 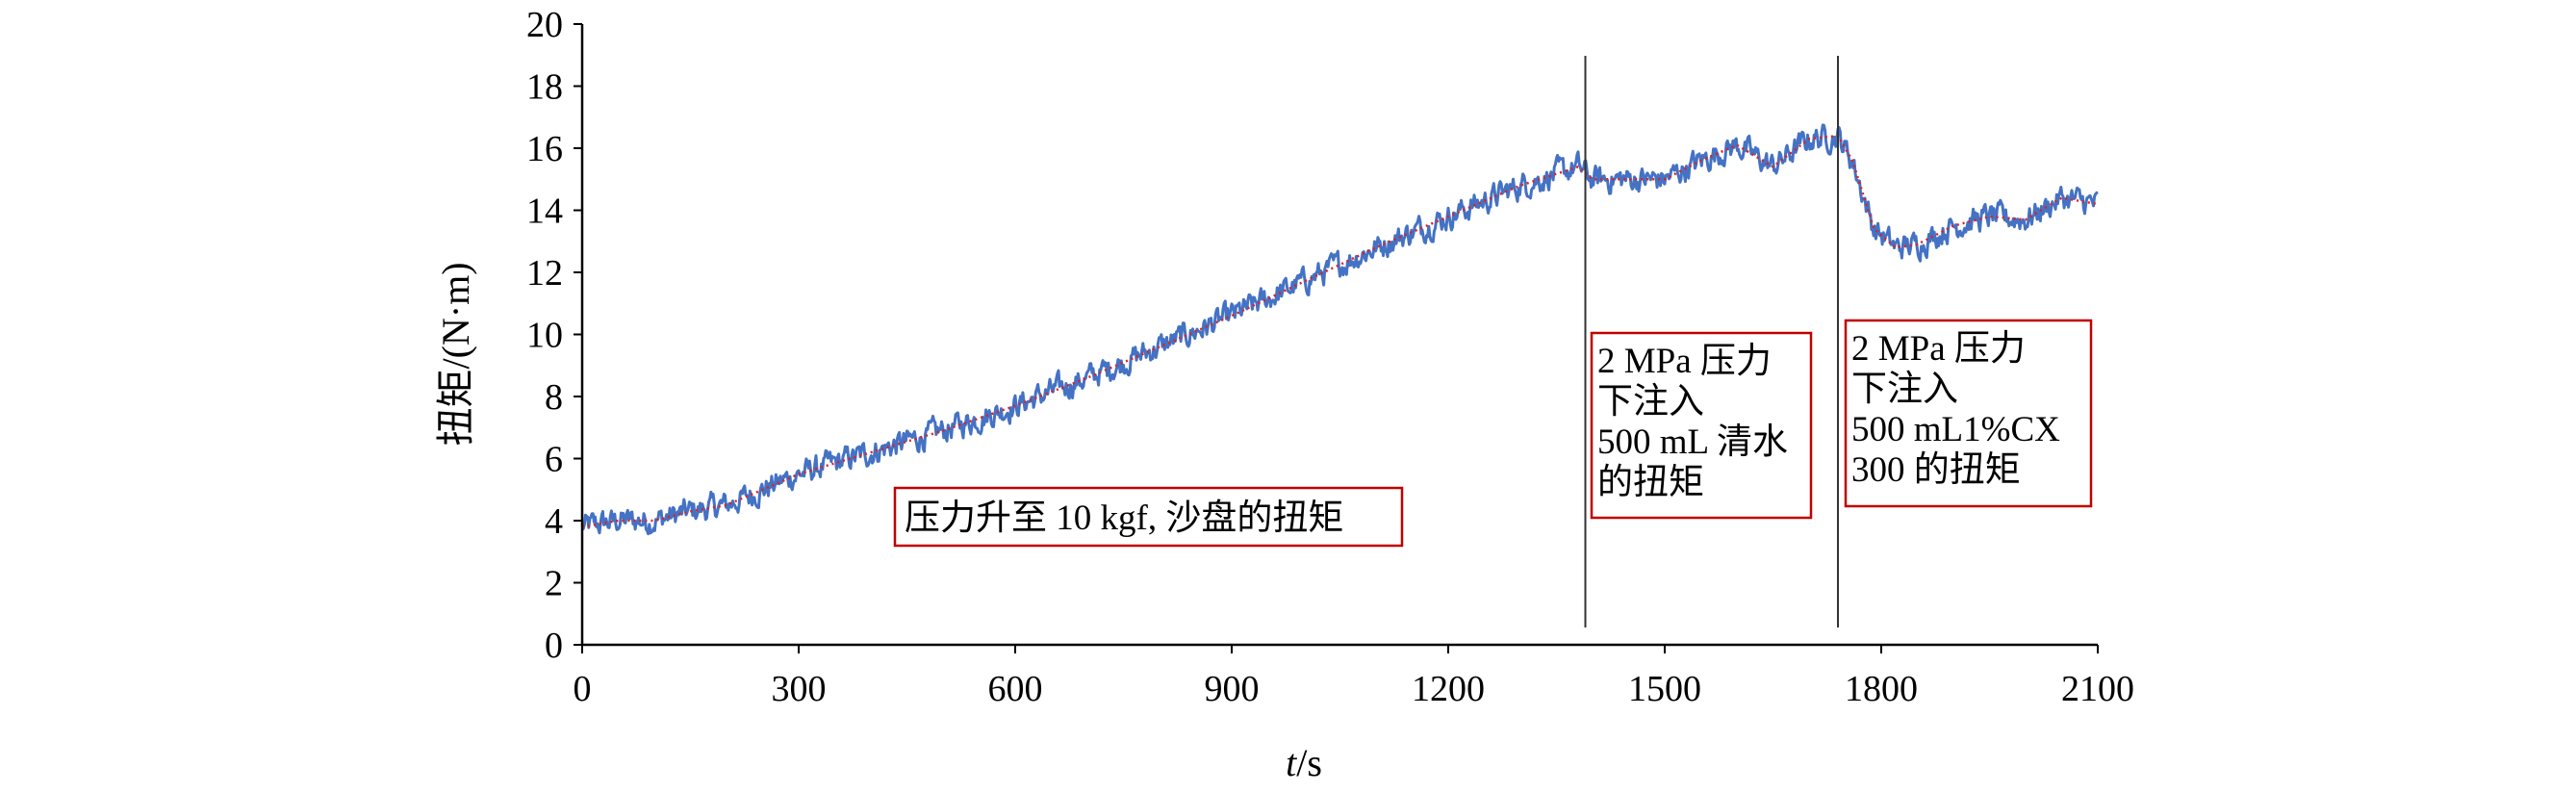 What do you see at coordinates (544, 25) in the screenshot?
I see `y-tick-label: 20` at bounding box center [544, 25].